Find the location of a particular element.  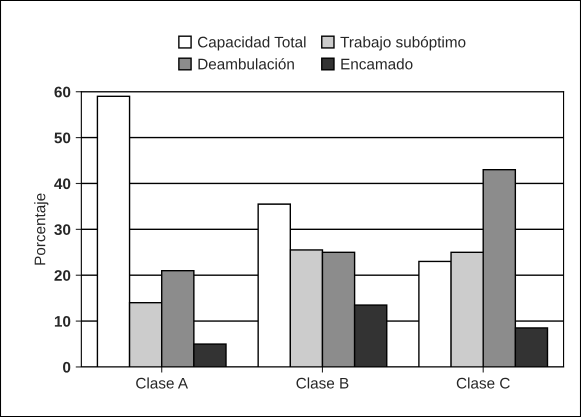

y-tick-label: 60 is located at coordinates (62, 92).